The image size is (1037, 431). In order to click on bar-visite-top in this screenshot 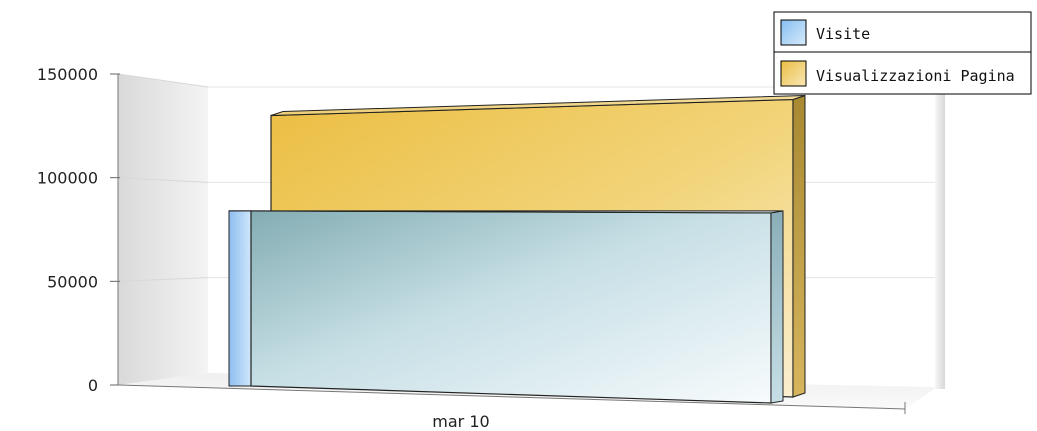, I will do `click(506, 212)`.